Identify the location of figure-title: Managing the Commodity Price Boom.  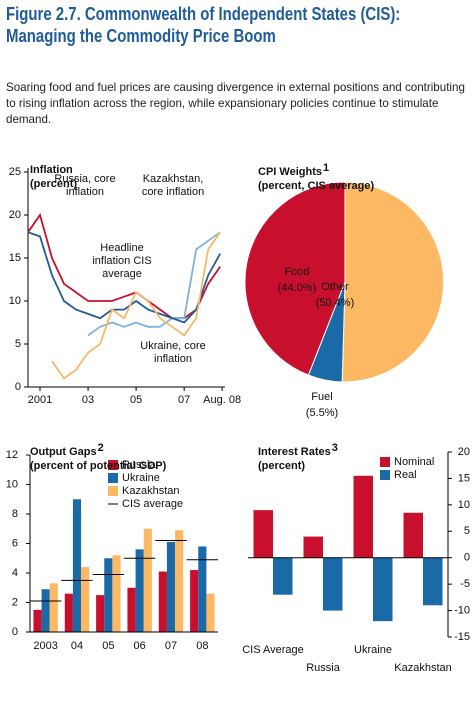
(141, 36).